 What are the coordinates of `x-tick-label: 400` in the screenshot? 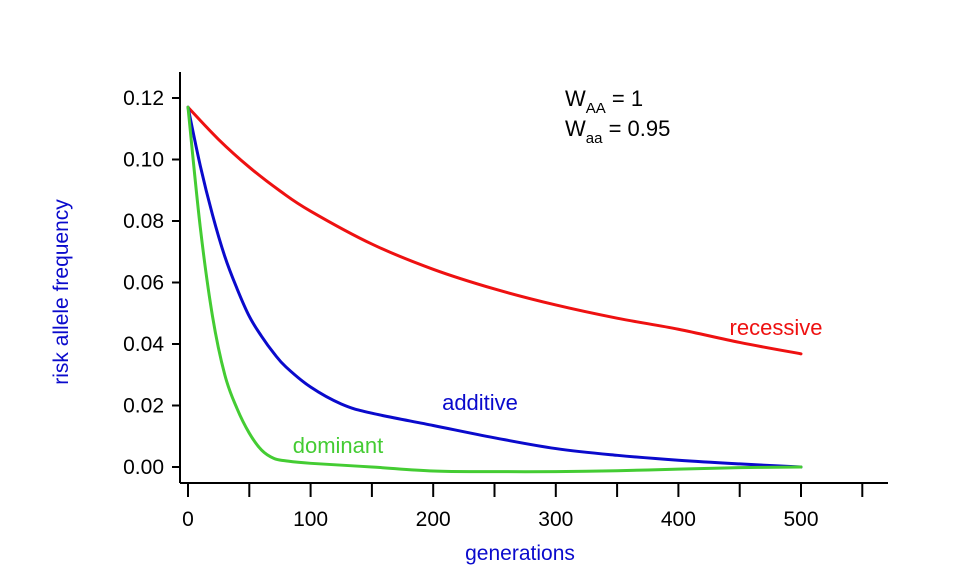 It's located at (678, 519).